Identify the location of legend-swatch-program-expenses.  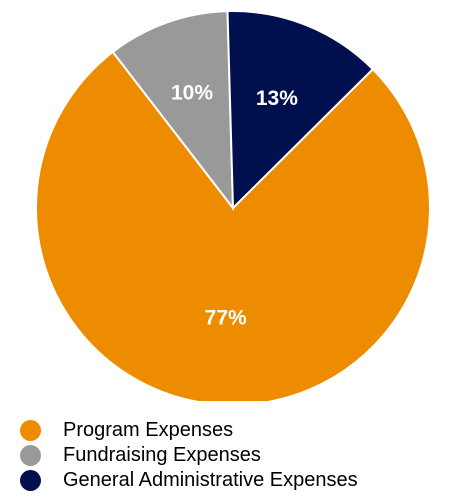
(30, 430).